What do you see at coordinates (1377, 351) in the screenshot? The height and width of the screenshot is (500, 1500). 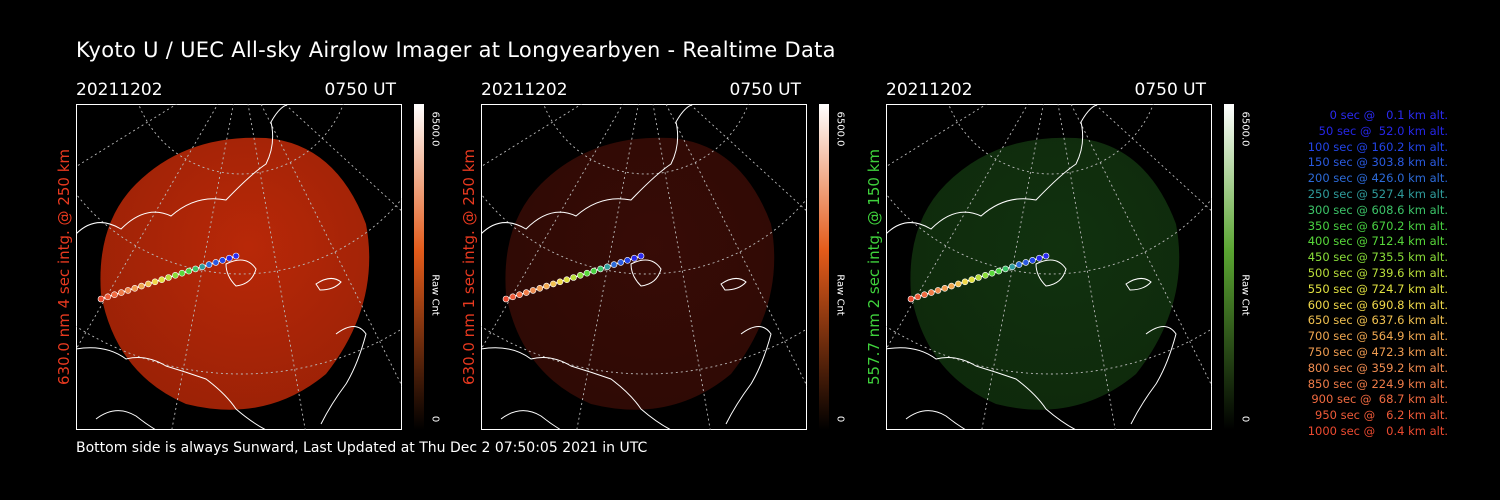 I see `legend-entry: 750 sec @ 472.3 km alt.` at bounding box center [1377, 351].